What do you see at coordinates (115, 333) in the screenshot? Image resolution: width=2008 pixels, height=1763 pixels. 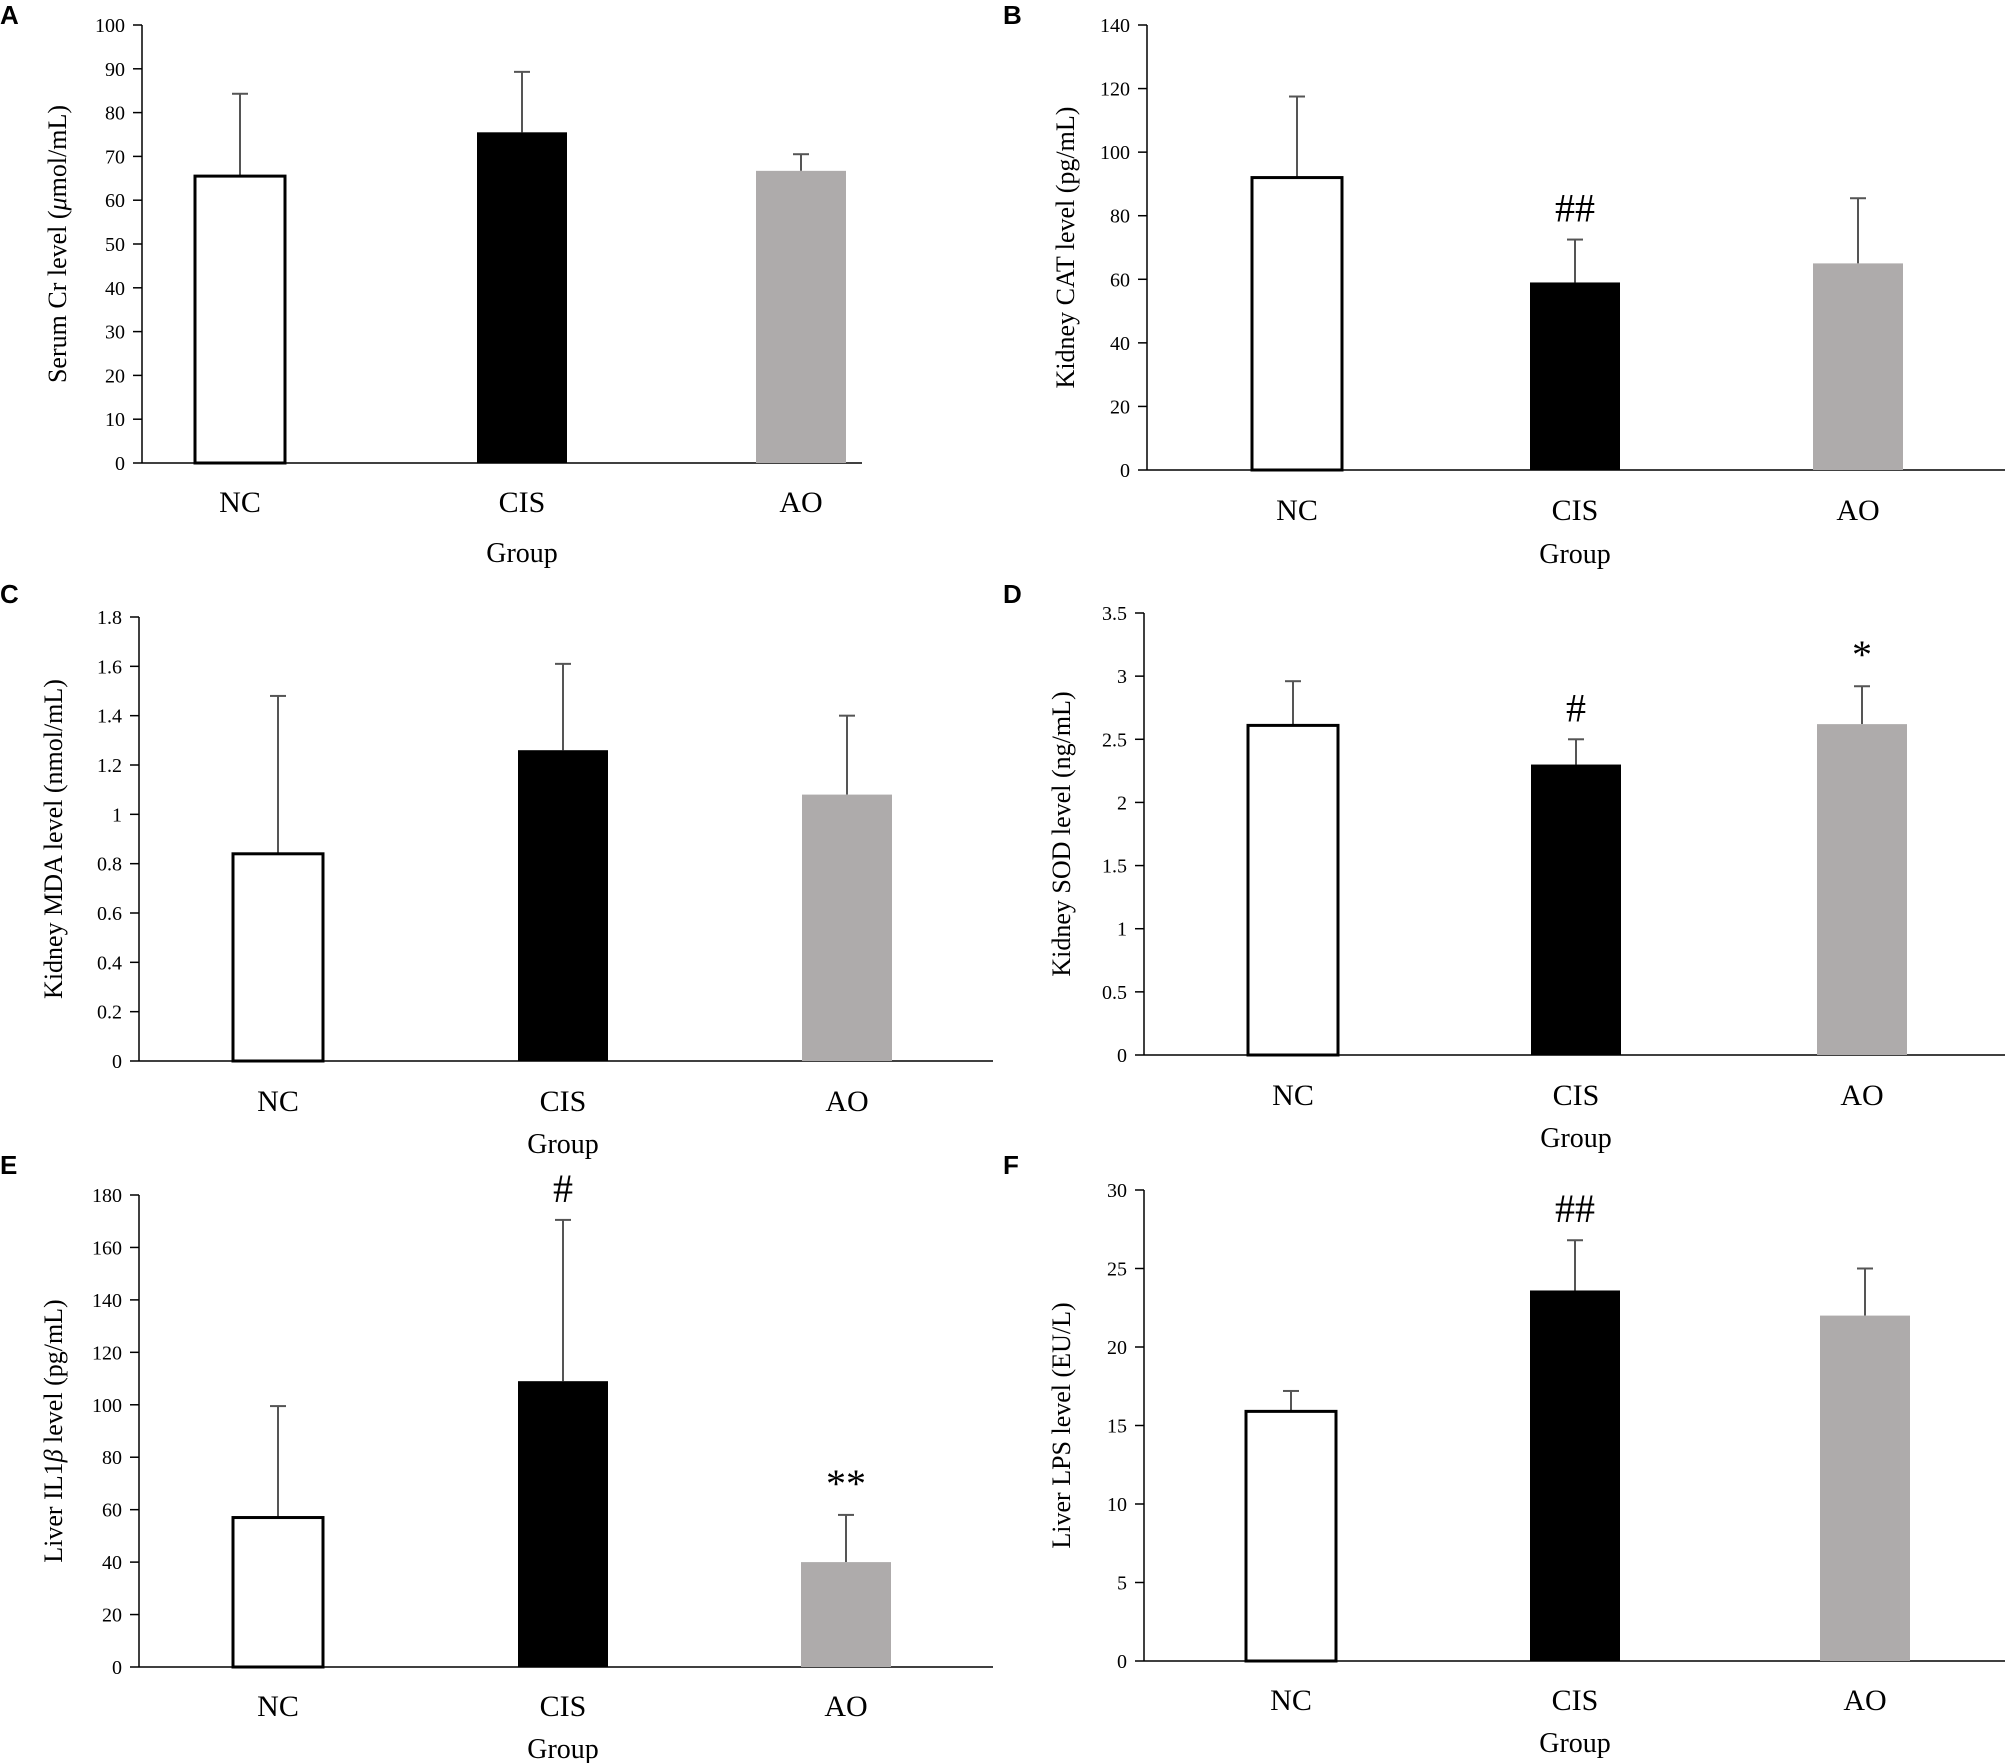 I see `y-tick-label: 30` at bounding box center [115, 333].